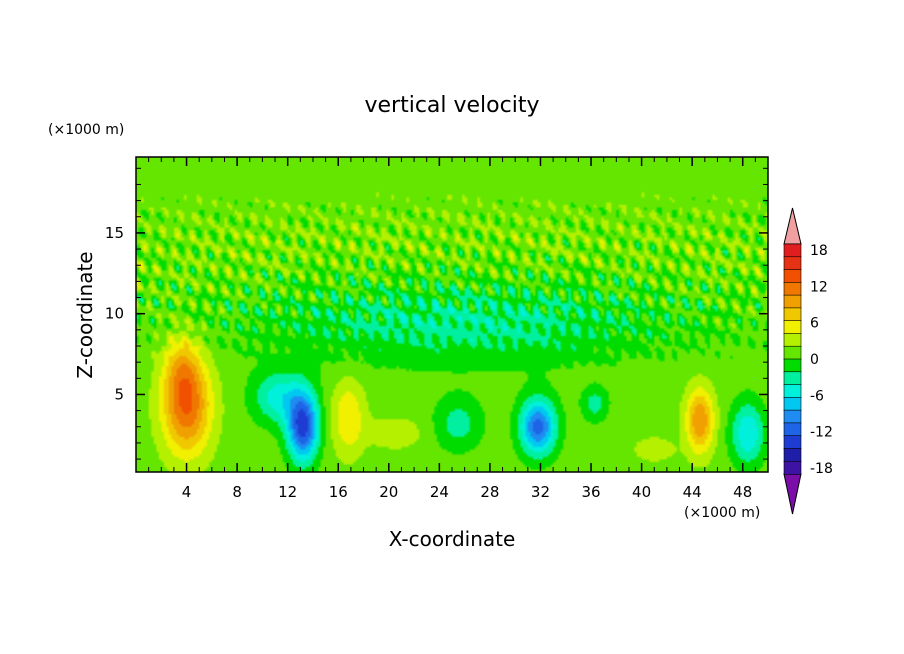  What do you see at coordinates (808, 361) in the screenshot?
I see `colorbar: 18 12 6 0 -6 -12 -18` at bounding box center [808, 361].